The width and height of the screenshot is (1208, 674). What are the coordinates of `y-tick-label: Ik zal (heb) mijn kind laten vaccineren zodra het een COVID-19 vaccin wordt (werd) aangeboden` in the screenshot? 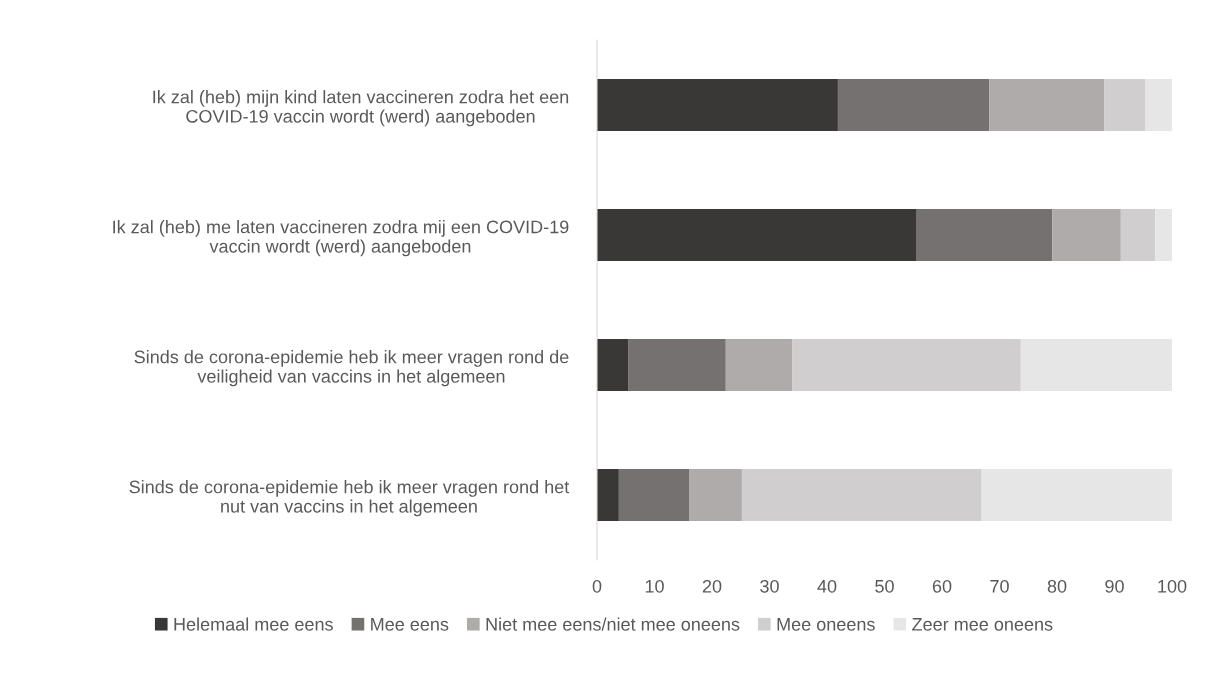 It's located at (361, 108).